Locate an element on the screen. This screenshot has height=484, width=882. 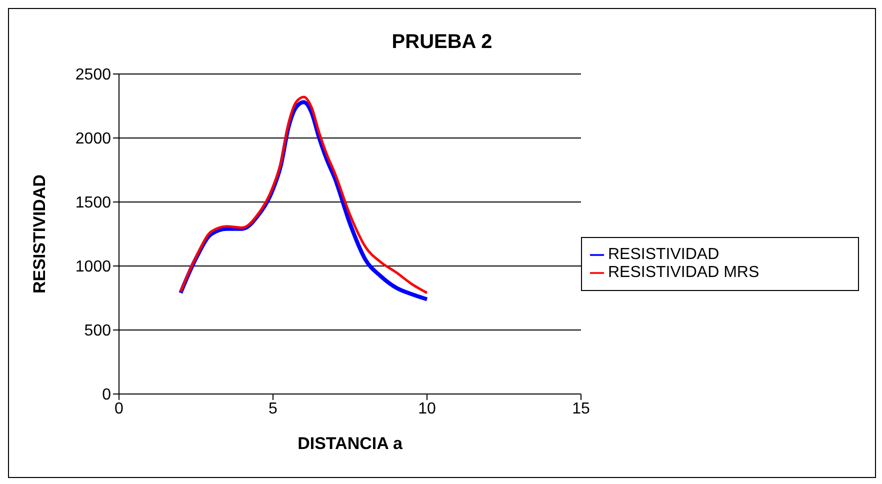
x-tick-label: 0 is located at coordinates (119, 409).